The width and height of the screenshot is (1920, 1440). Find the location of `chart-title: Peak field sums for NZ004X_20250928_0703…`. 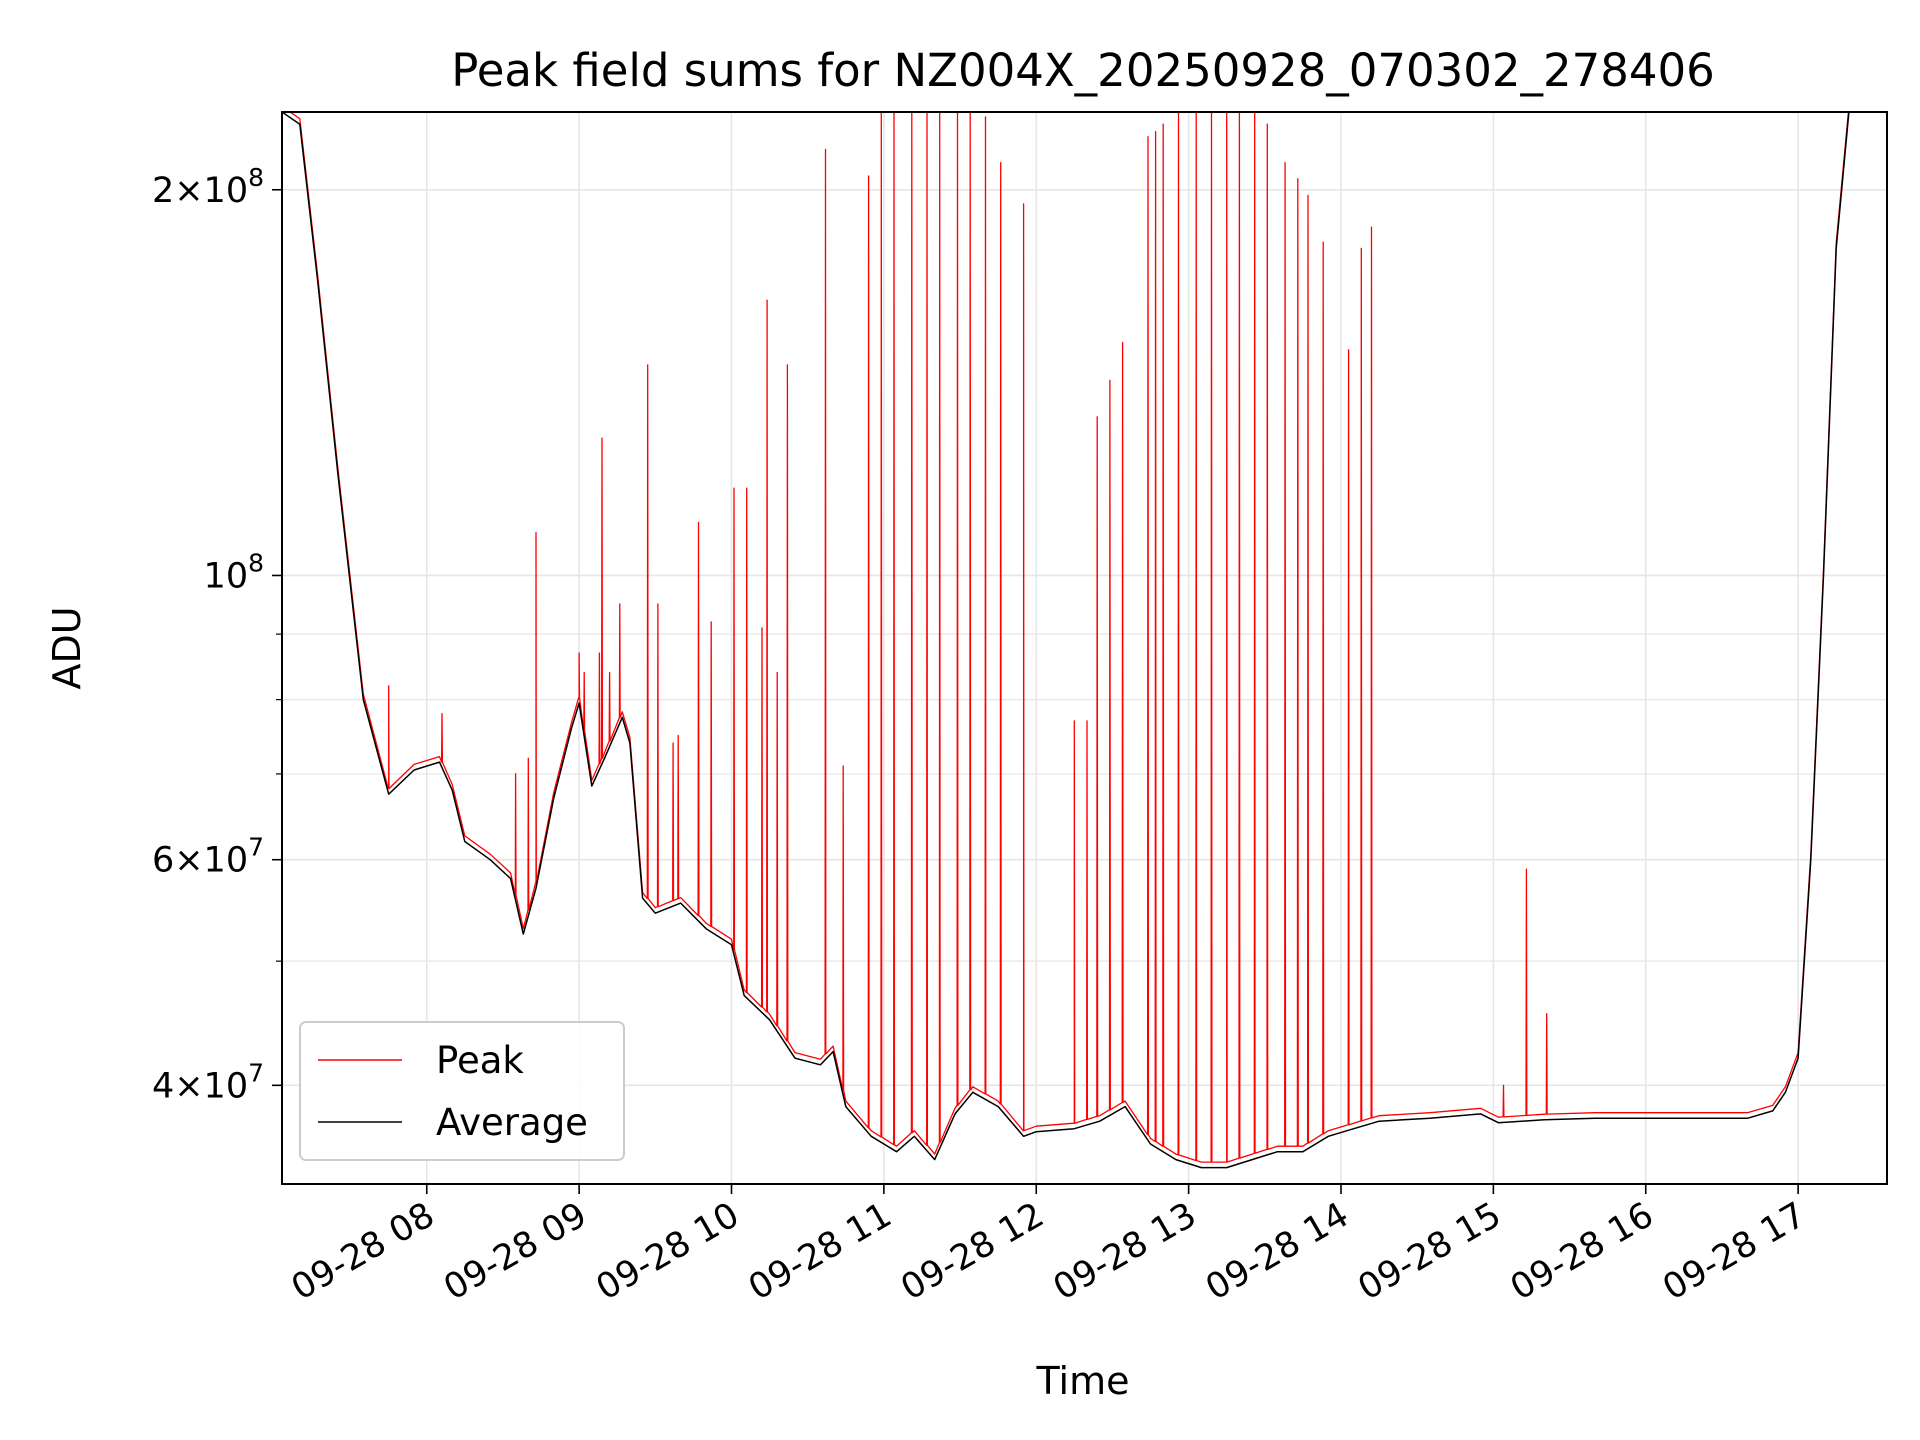

chart-title: Peak field sums for NZ004X_20250928_0703… is located at coordinates (1083, 70).